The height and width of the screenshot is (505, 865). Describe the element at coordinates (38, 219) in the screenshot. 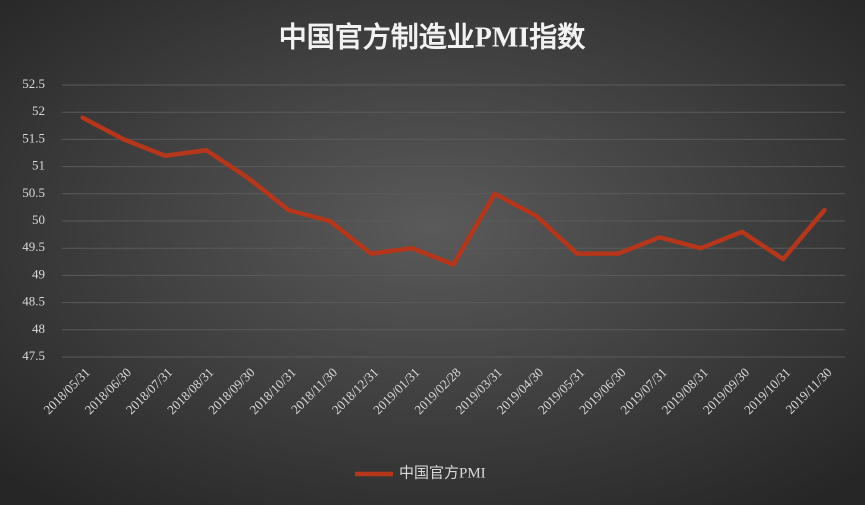

I see `y-tick-label: 50` at that location.